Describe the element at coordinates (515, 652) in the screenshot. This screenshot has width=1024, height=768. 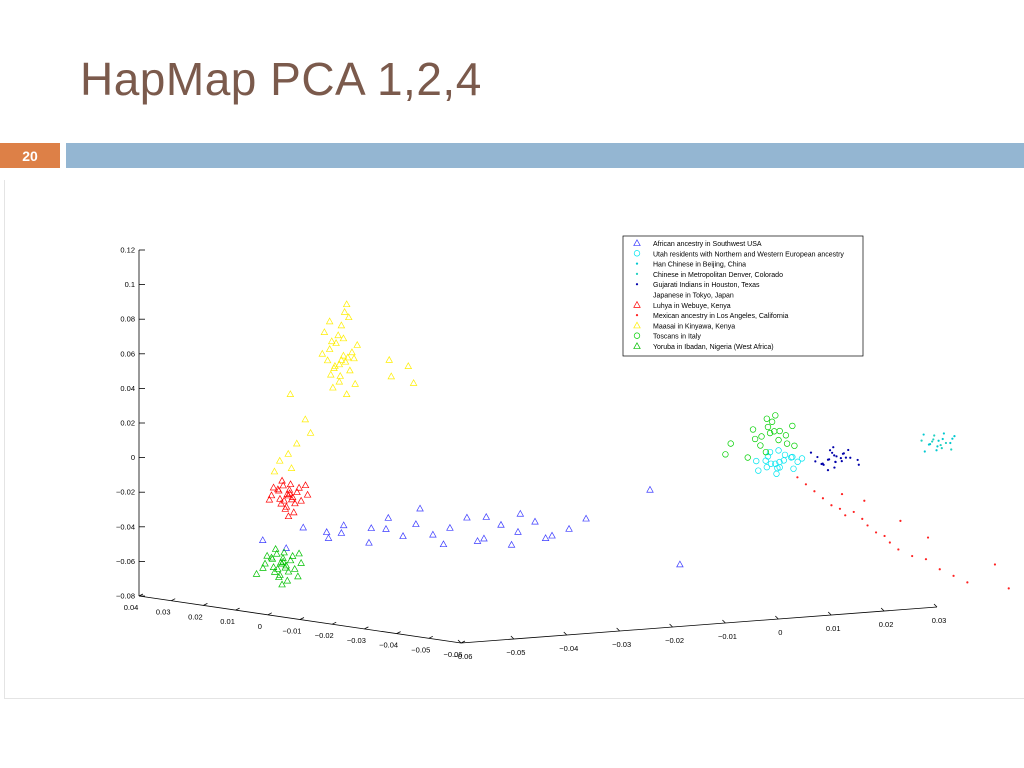
I see `x-tick-label: −0.05` at that location.